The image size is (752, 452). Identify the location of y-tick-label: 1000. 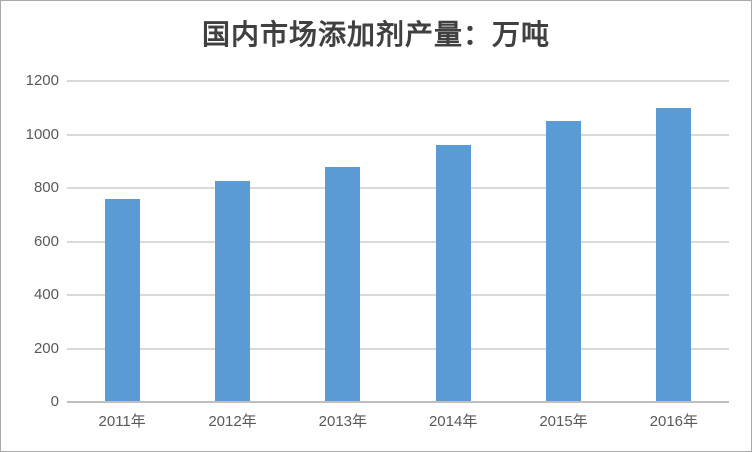
(42, 134).